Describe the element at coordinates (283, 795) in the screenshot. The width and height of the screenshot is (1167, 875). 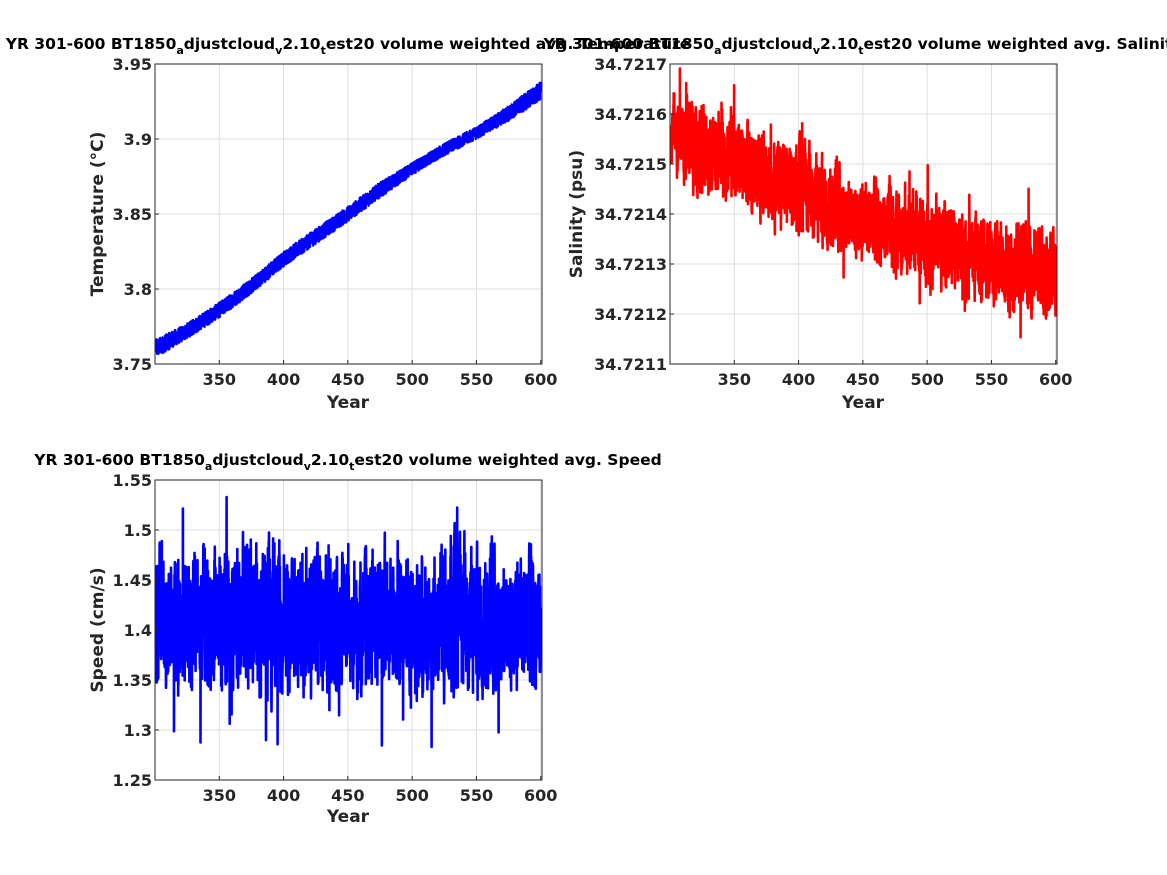
I see `x-tick-label-speed: 400` at that location.